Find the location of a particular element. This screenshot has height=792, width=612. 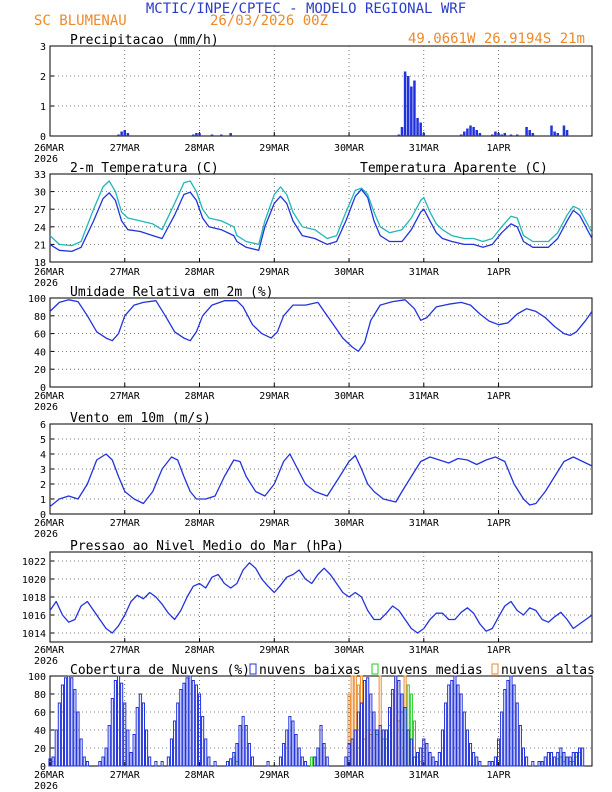

y-tick-label: 1016 is located at coordinates (34, 616).